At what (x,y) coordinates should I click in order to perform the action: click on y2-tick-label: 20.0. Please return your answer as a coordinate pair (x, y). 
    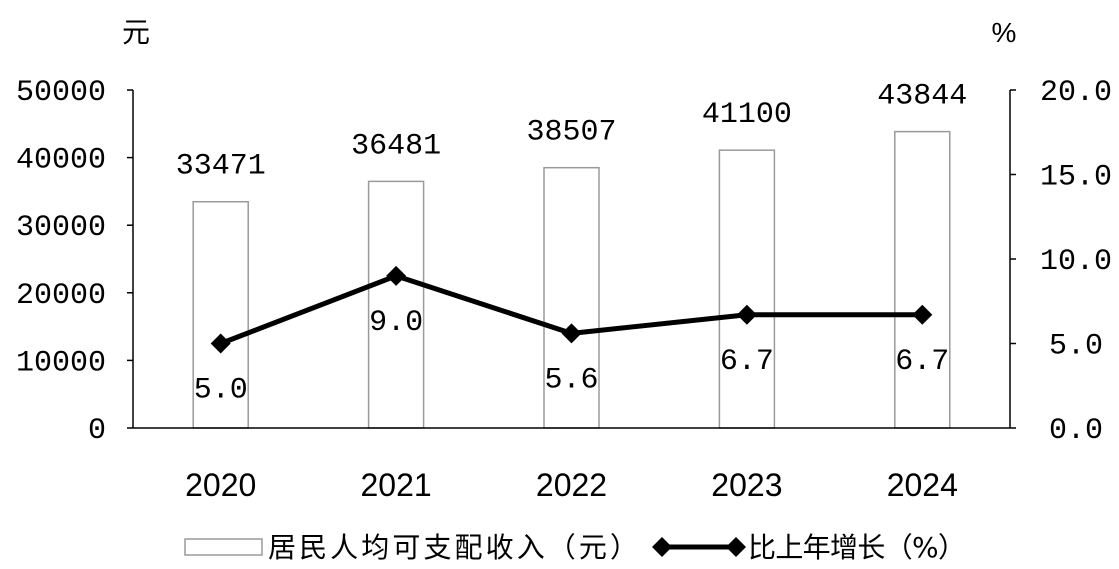
    Looking at the image, I should click on (1076, 93).